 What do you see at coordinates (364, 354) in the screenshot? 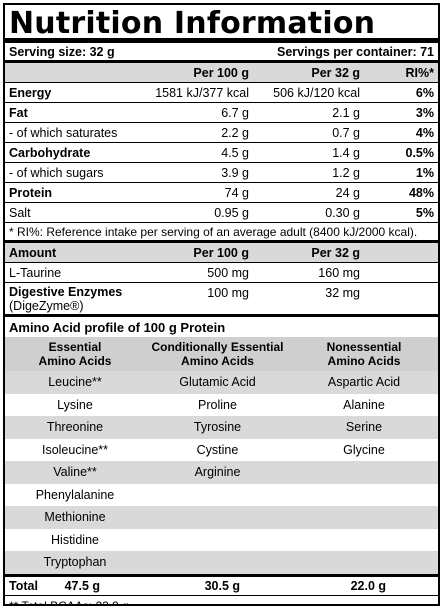
I see `header-nonessential: Nonessential Amino Acids` at bounding box center [364, 354].